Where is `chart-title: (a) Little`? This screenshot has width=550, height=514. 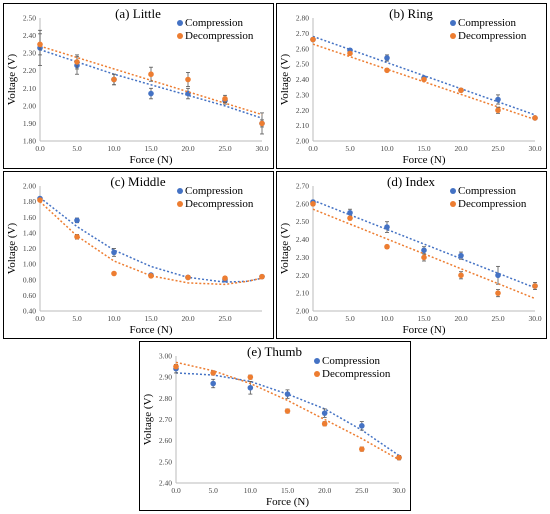
chart-title: (a) Little is located at coordinates (138, 13).